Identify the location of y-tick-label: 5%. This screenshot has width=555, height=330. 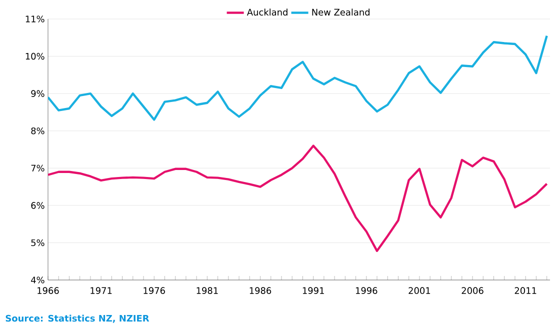
(37, 242).